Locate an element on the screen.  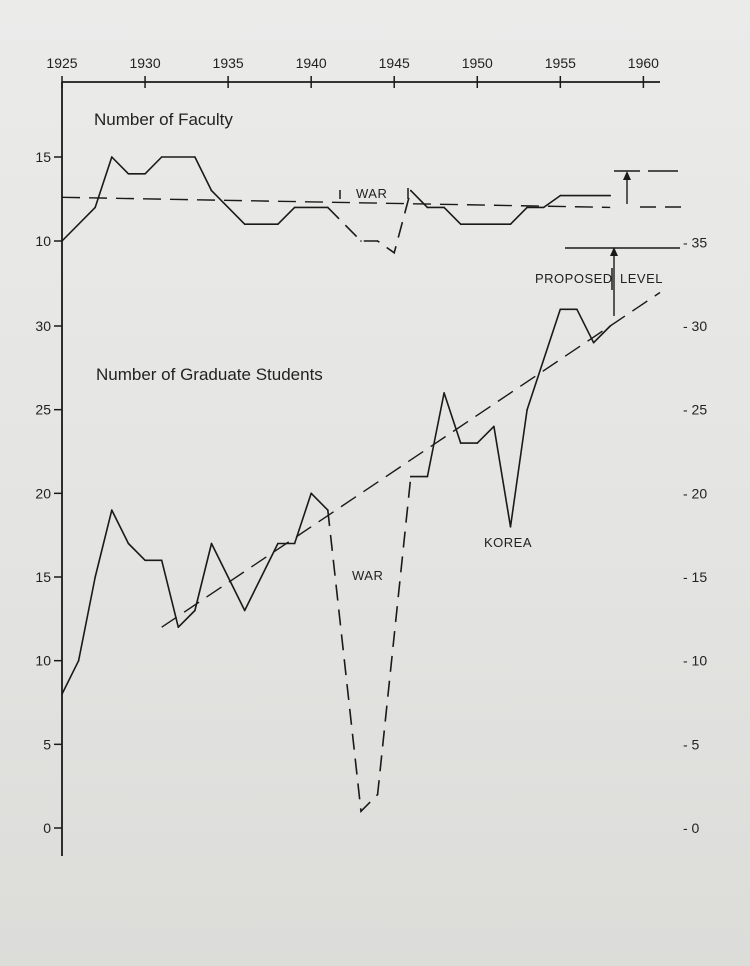
faculty-trend-line is located at coordinates (336, 202).